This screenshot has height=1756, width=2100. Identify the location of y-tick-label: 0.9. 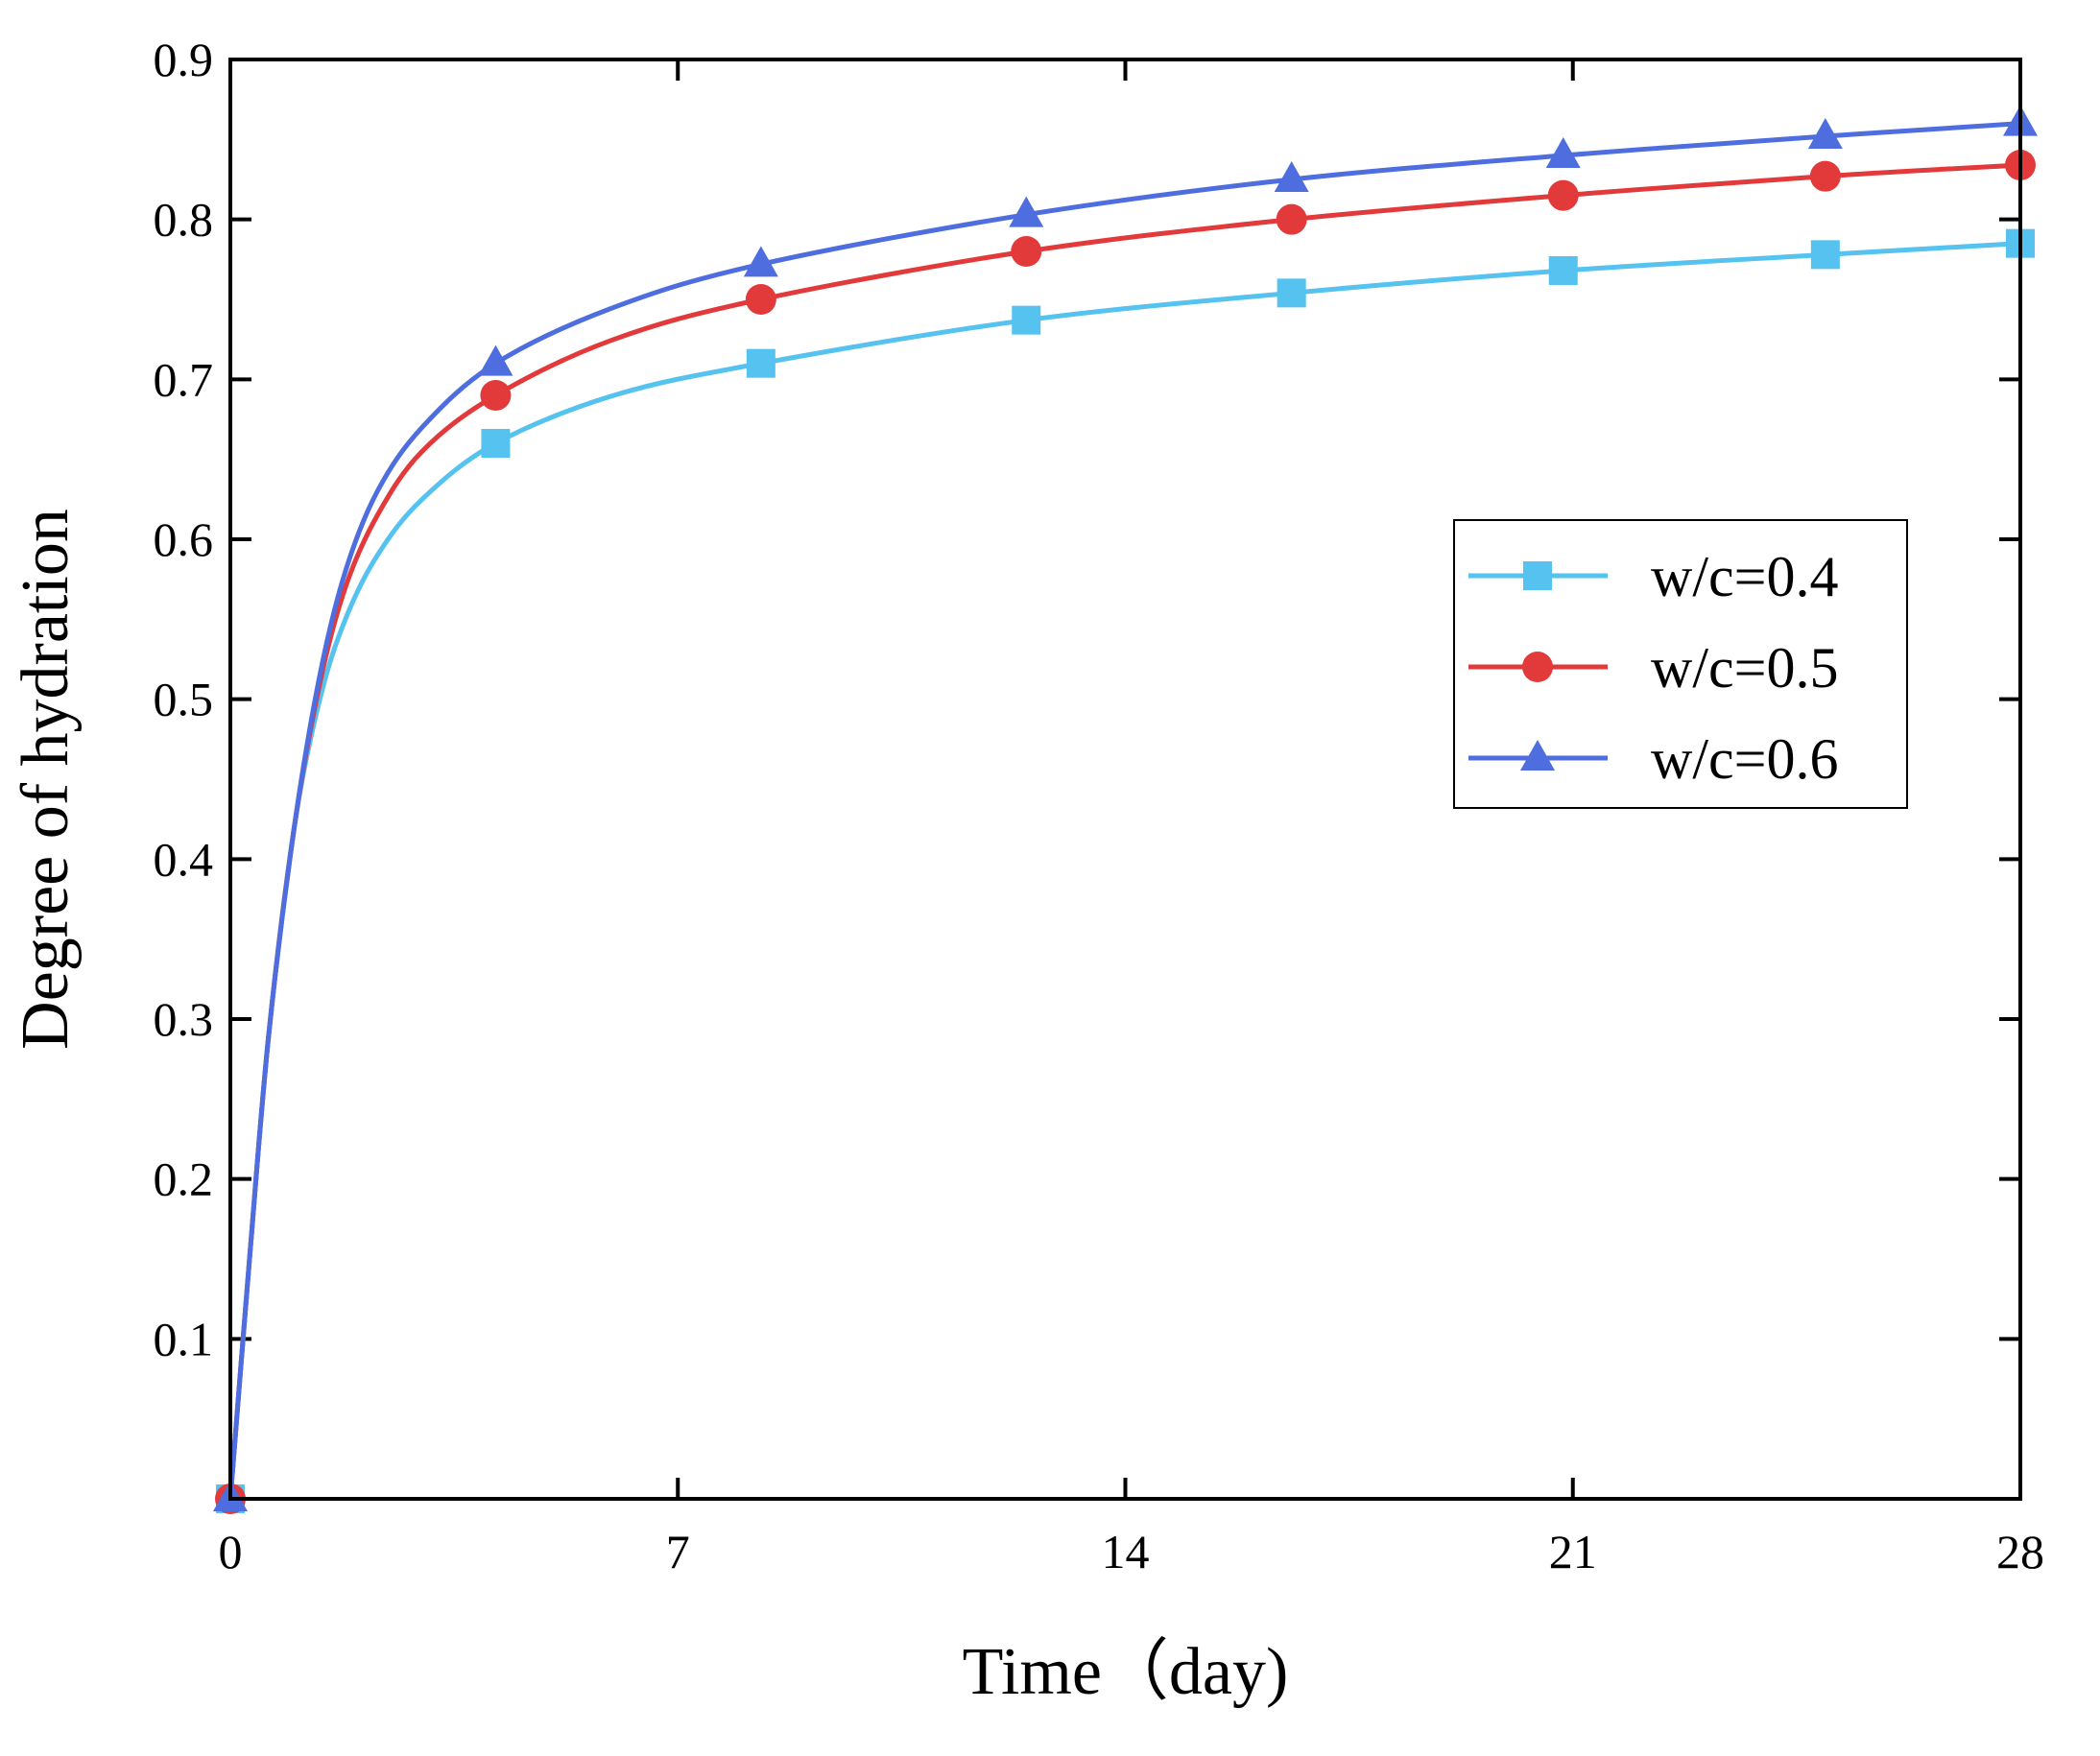
(184, 59).